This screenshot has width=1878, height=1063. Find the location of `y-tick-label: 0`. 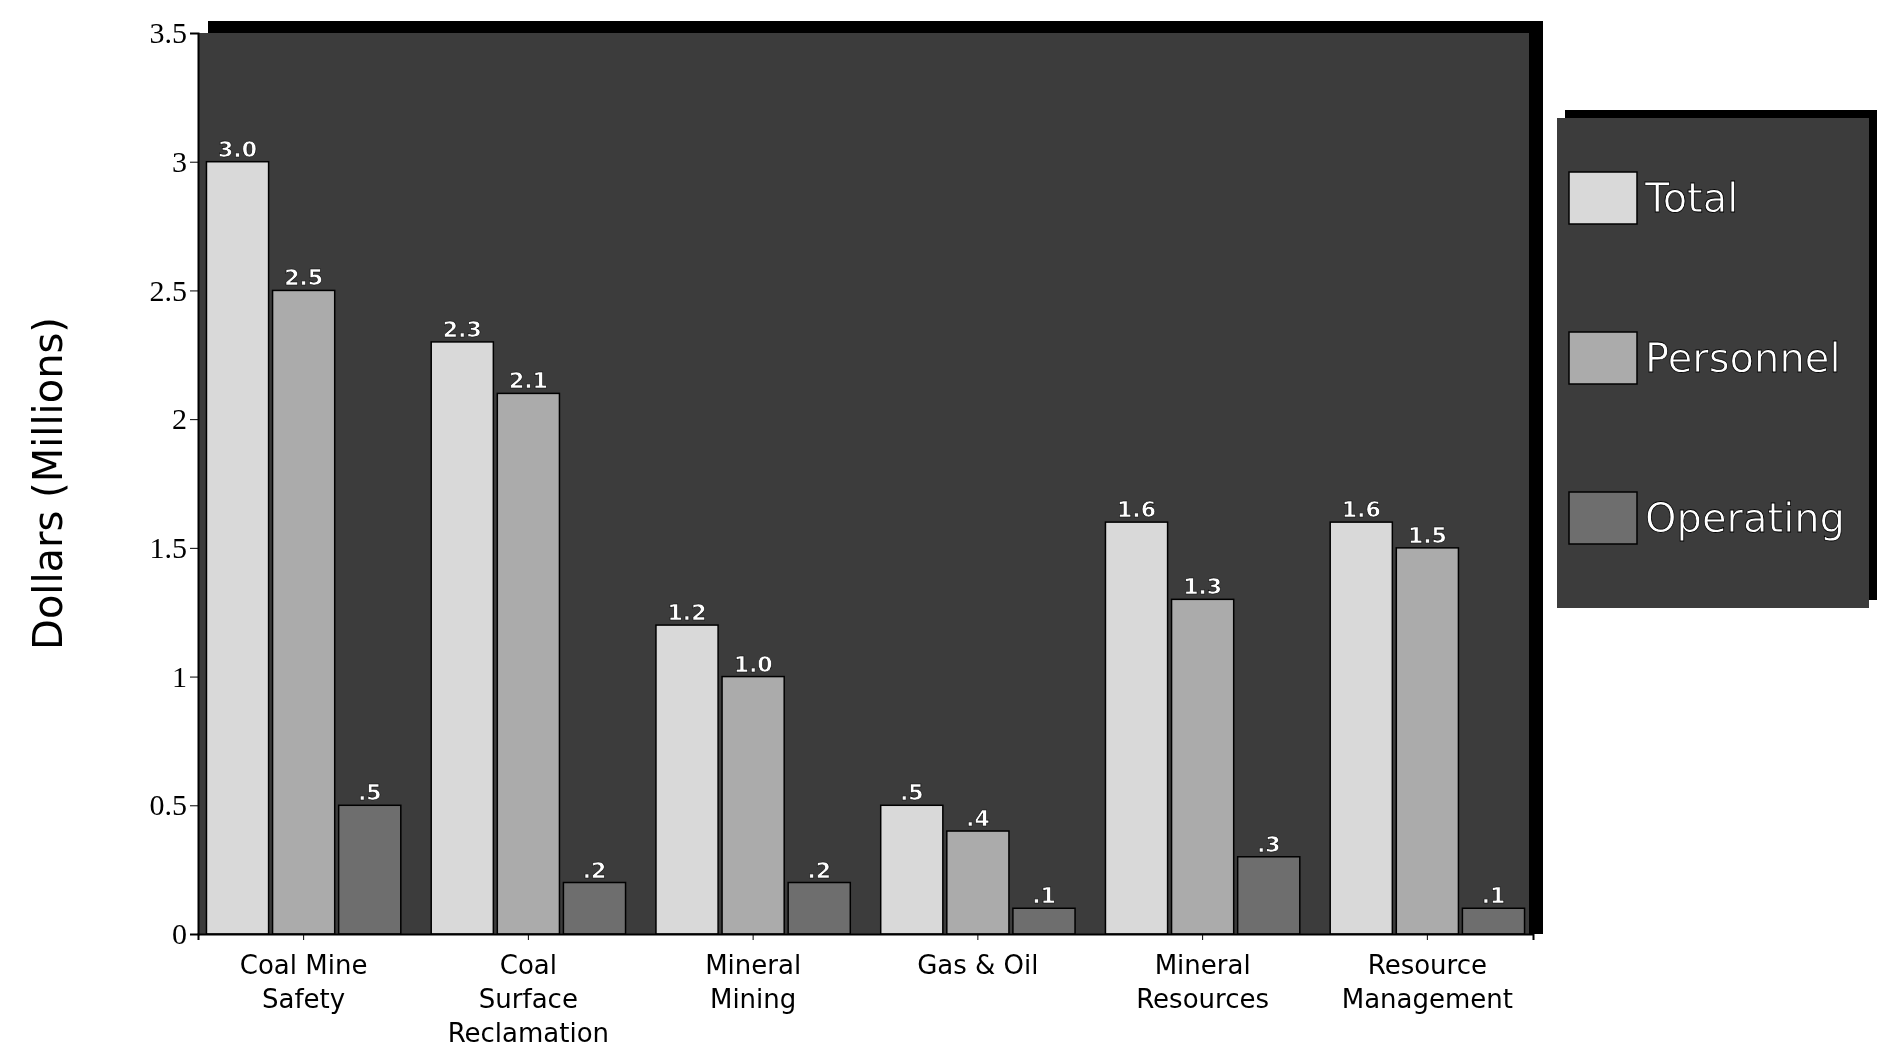

y-tick-label: 0 is located at coordinates (179, 934).